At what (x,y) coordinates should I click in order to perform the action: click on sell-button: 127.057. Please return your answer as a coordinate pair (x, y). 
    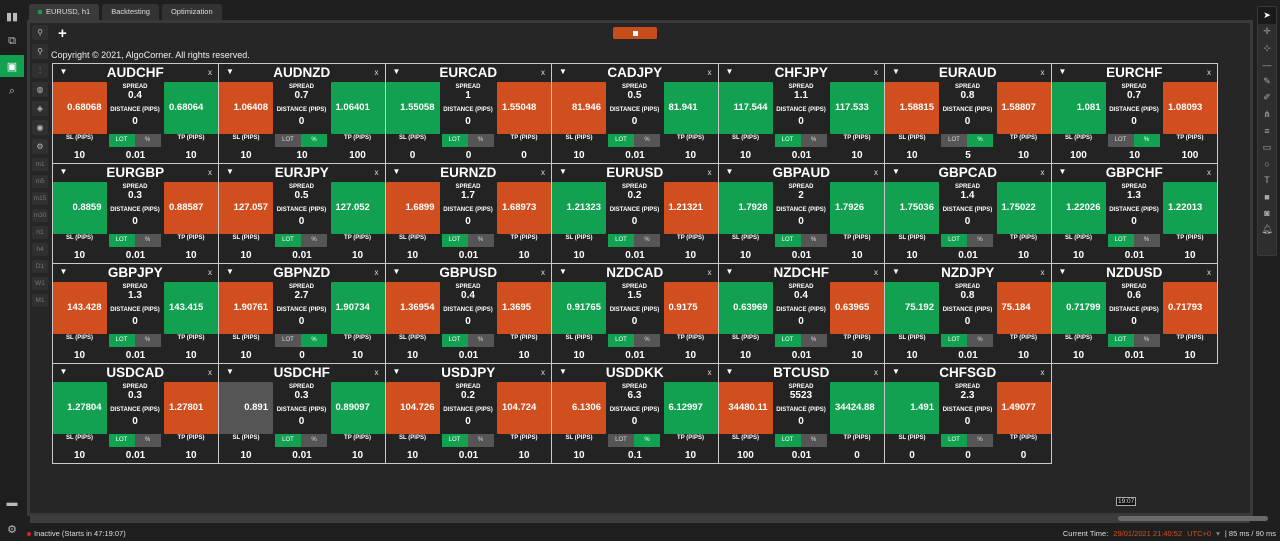
    Looking at the image, I should click on (246, 207).